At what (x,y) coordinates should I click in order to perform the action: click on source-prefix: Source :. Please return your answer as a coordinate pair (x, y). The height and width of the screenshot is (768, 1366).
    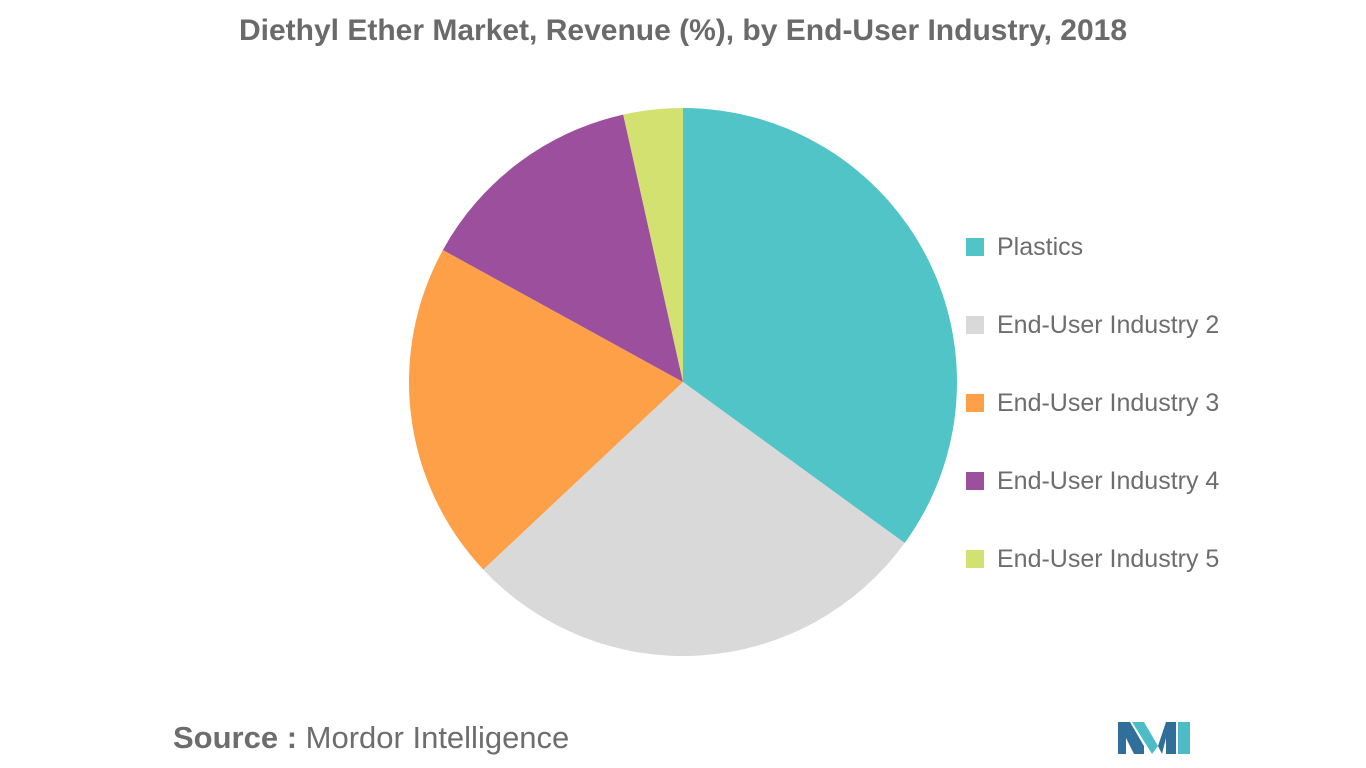
    Looking at the image, I should click on (235, 737).